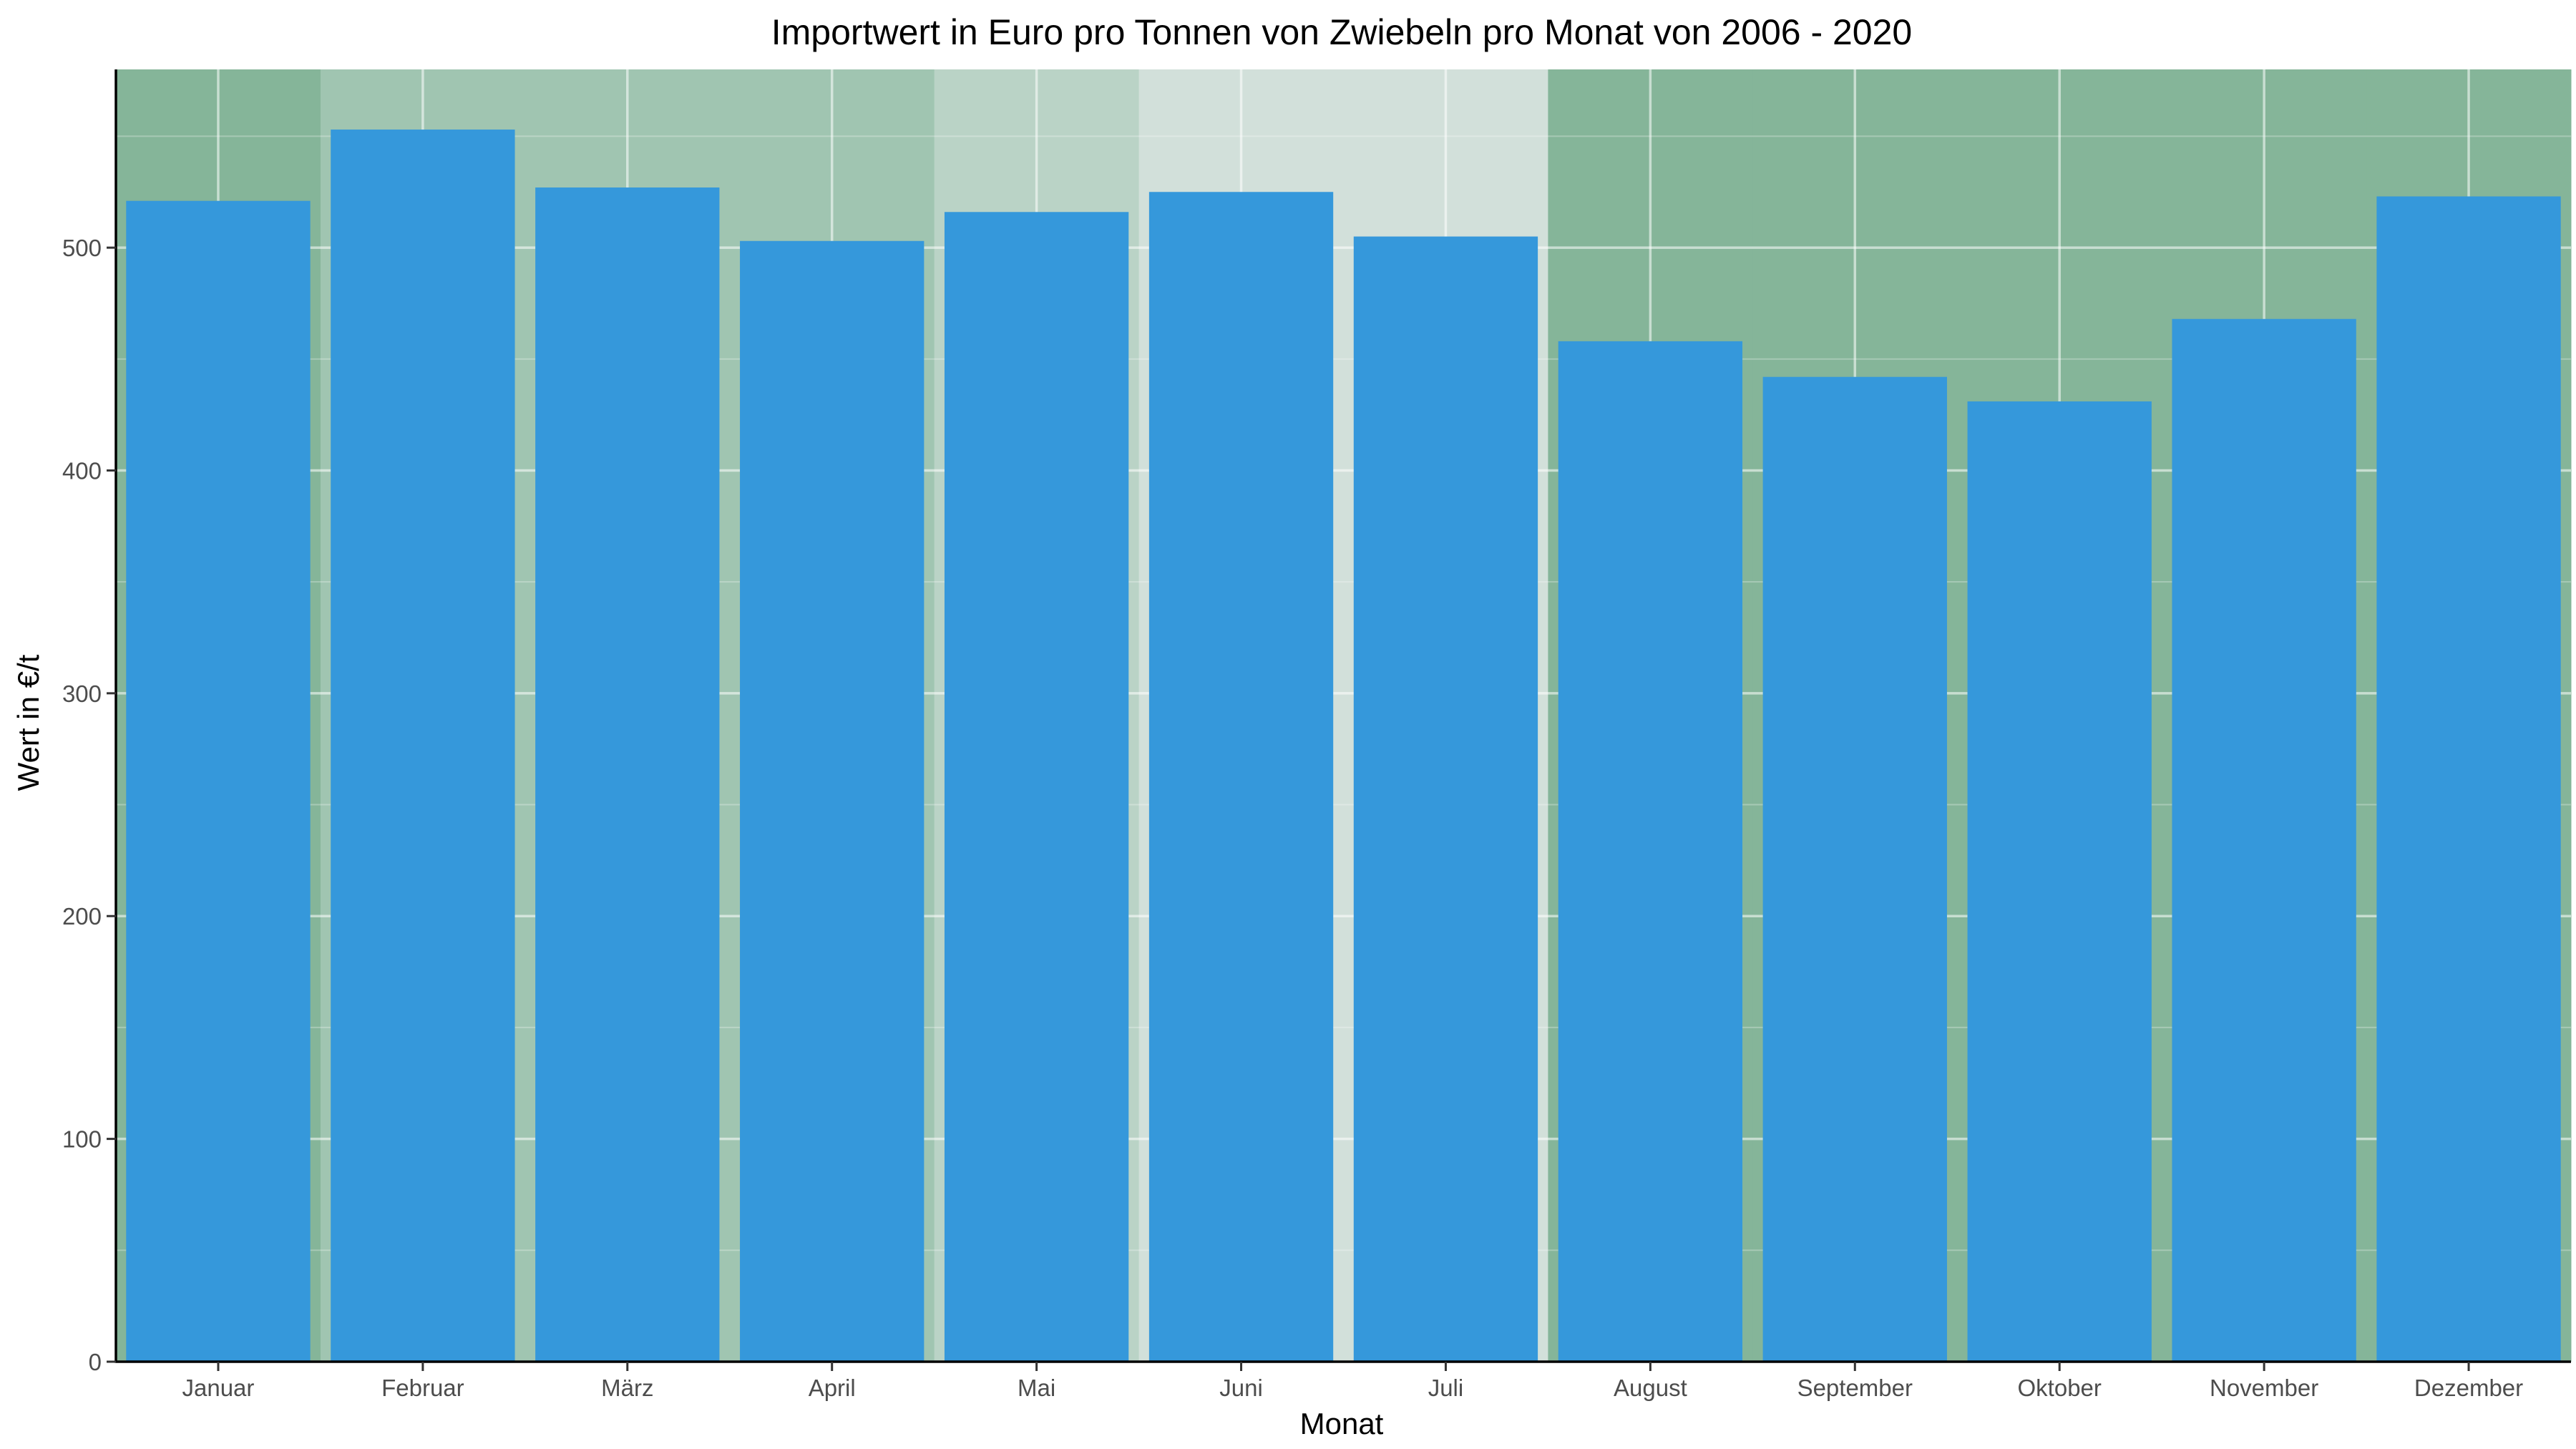 This screenshot has width=2576, height=1449. What do you see at coordinates (1446, 1388) in the screenshot?
I see `x-tick-label-juli: Juli` at bounding box center [1446, 1388].